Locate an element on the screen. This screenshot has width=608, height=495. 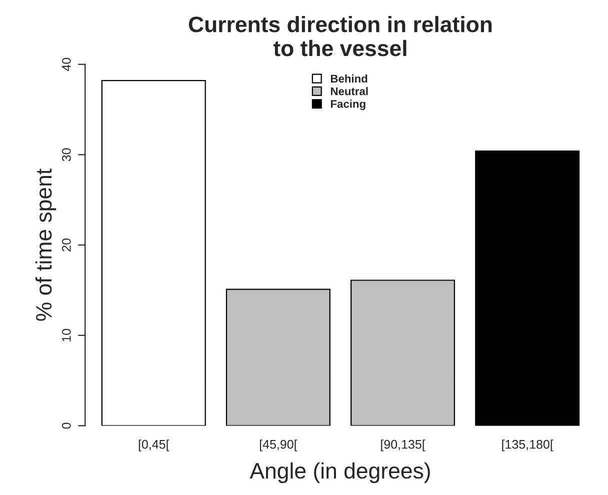
y-tick-label: 0 is located at coordinates (66, 425).